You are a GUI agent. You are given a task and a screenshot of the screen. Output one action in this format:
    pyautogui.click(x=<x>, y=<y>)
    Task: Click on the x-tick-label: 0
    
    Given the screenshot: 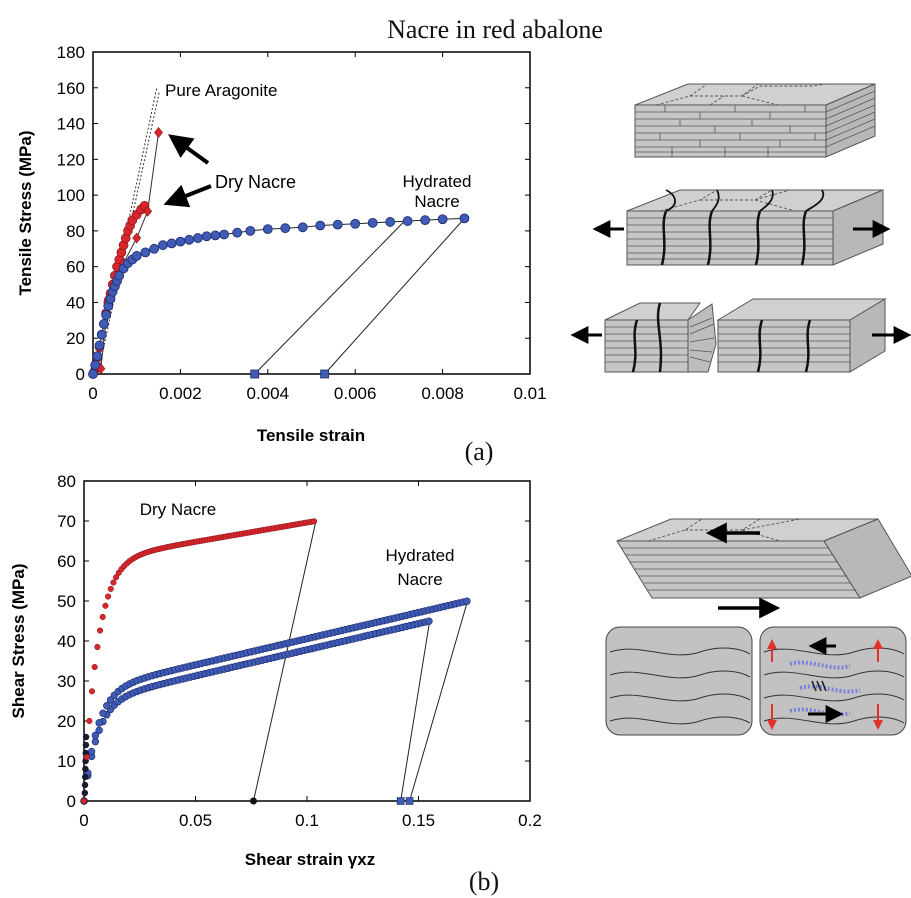 What is the action you would take?
    pyautogui.click(x=83, y=820)
    